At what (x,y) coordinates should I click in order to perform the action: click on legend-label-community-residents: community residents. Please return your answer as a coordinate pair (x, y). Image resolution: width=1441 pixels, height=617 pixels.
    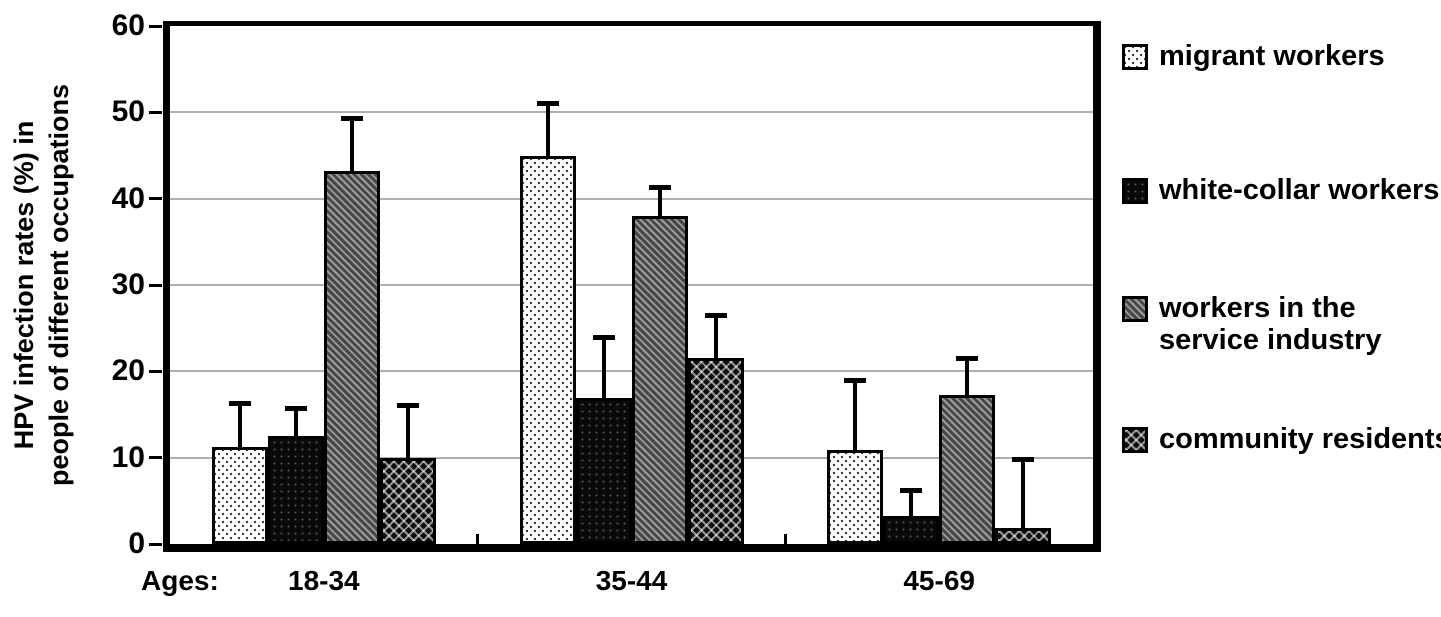
    Looking at the image, I should click on (1300, 439).